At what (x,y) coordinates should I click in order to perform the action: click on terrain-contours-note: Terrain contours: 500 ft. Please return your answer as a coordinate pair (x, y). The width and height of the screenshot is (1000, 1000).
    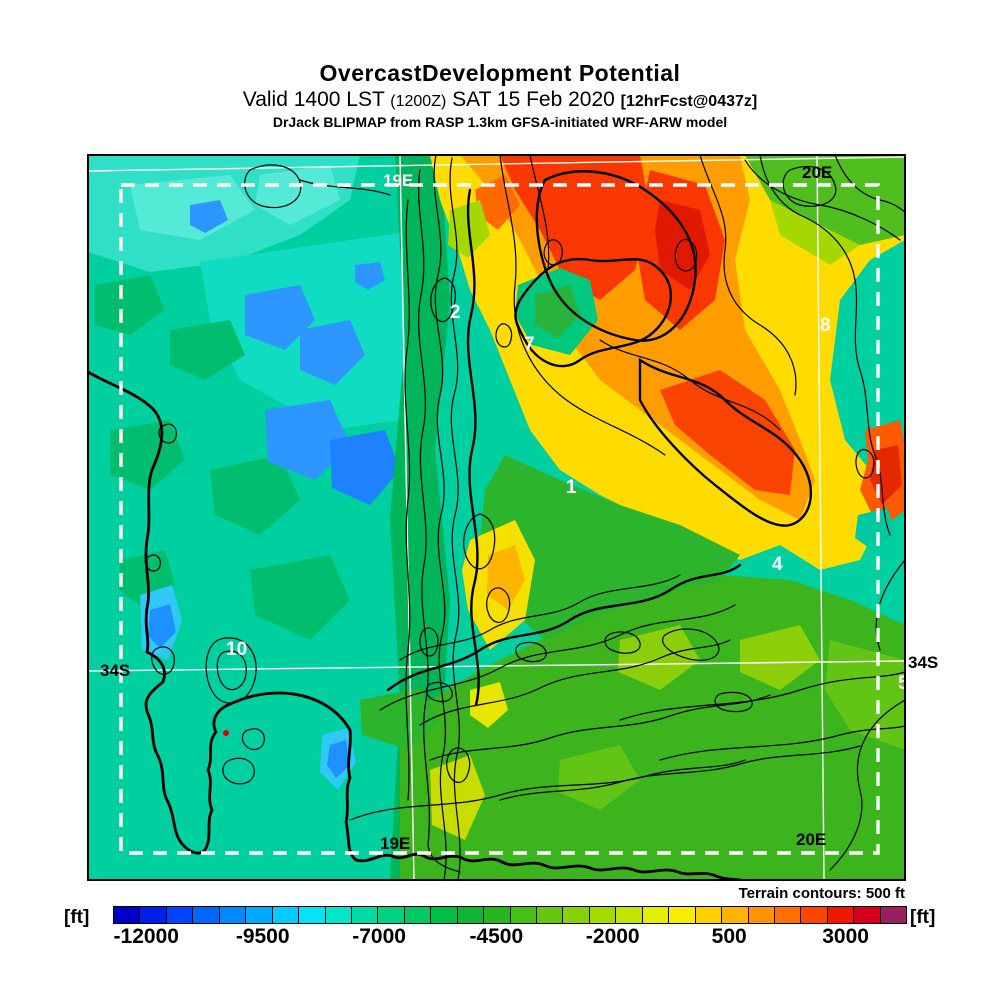
    Looking at the image, I should click on (822, 893).